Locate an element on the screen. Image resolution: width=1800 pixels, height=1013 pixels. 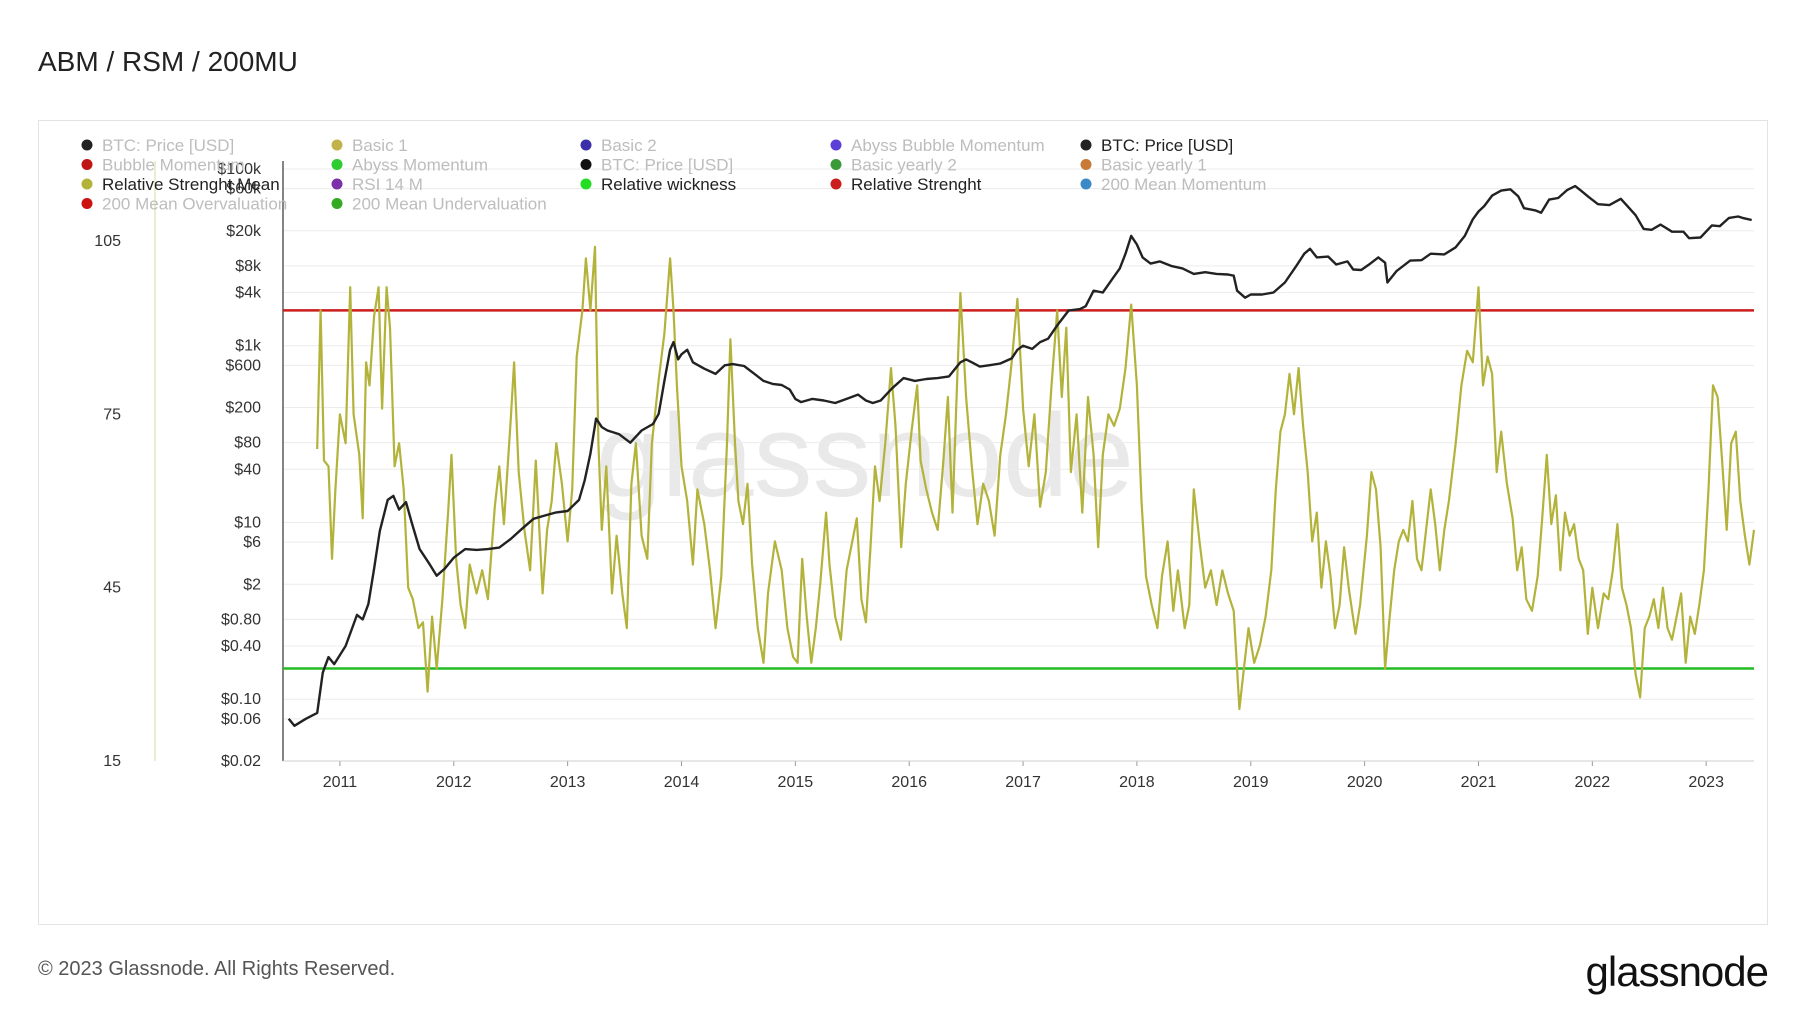
chart-title: ABM / RSM / 200MU is located at coordinates (168, 61).